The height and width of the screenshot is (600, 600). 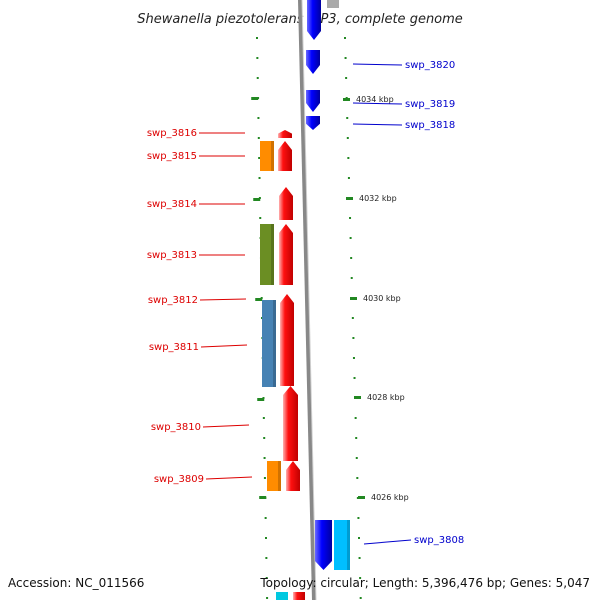 I want to click on tick-marks-right, so click(x=353, y=318).